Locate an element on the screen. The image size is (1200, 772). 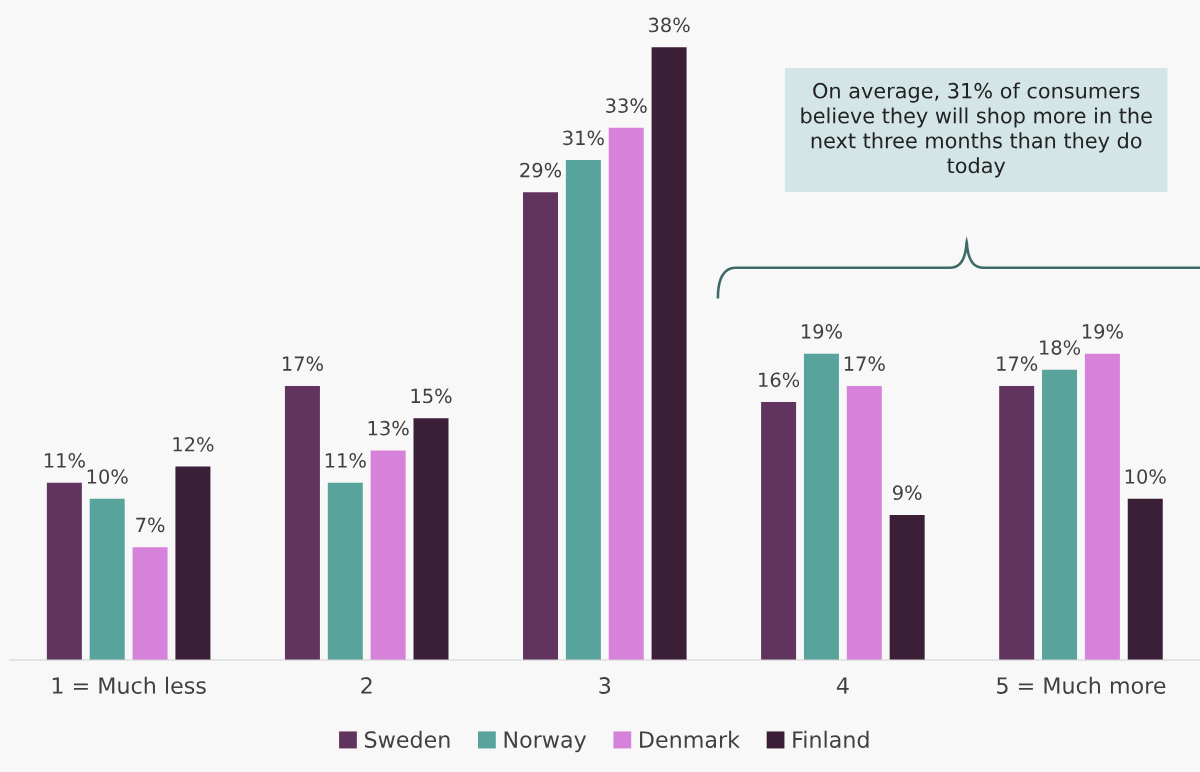
x-tick-label: 5 = Much more is located at coordinates (1081, 685).